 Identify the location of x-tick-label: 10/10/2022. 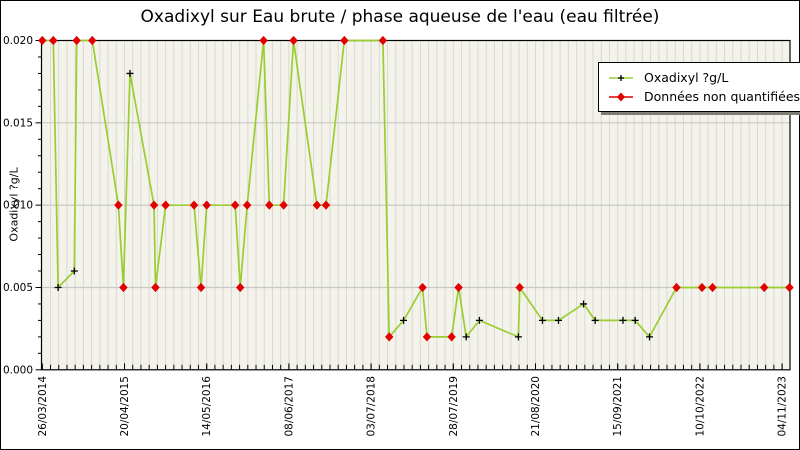
(700, 406).